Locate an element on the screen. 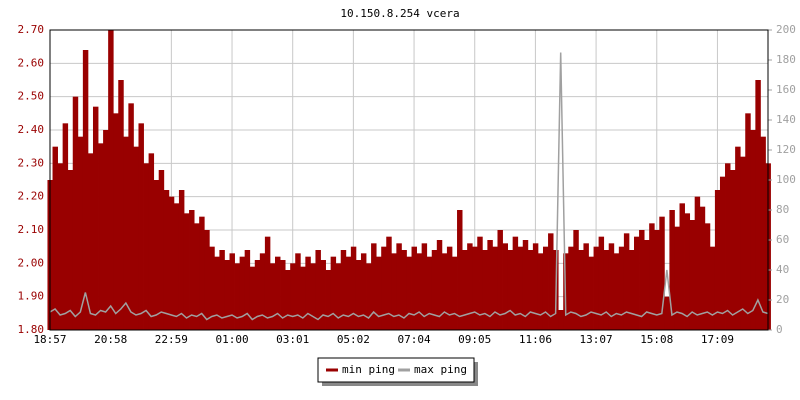 This screenshot has width=800, height=400. y2-tick-label: 120 is located at coordinates (786, 149).